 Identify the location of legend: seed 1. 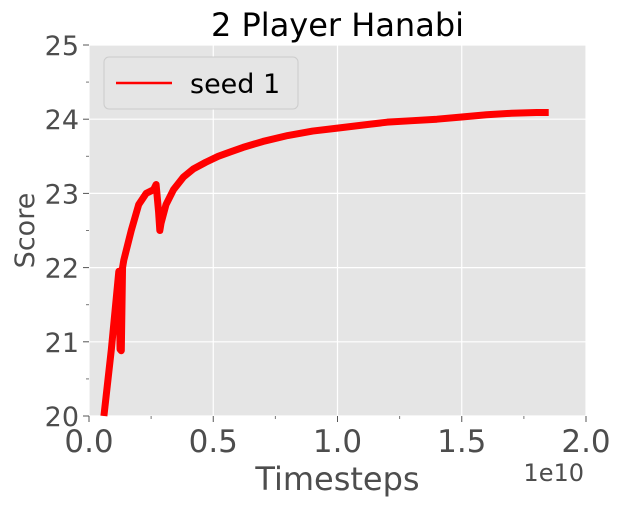
(201, 83).